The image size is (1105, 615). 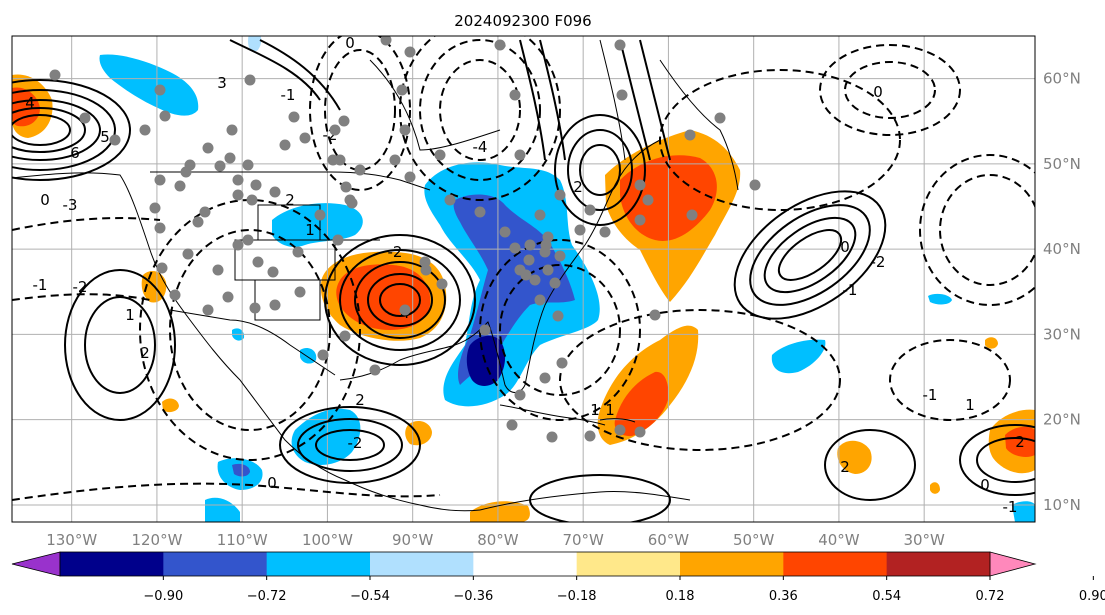 What do you see at coordinates (1062, 249) in the screenshot?
I see `latitude-tick-label: 40°N` at bounding box center [1062, 249].